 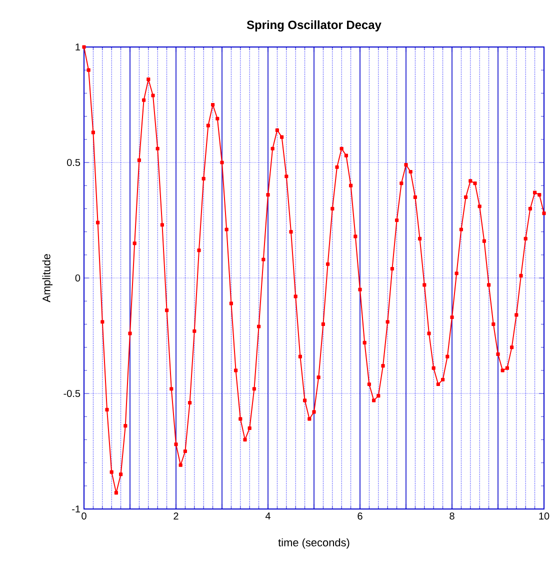 I want to click on chart-title: Spring Oscillator Decay, so click(x=314, y=26).